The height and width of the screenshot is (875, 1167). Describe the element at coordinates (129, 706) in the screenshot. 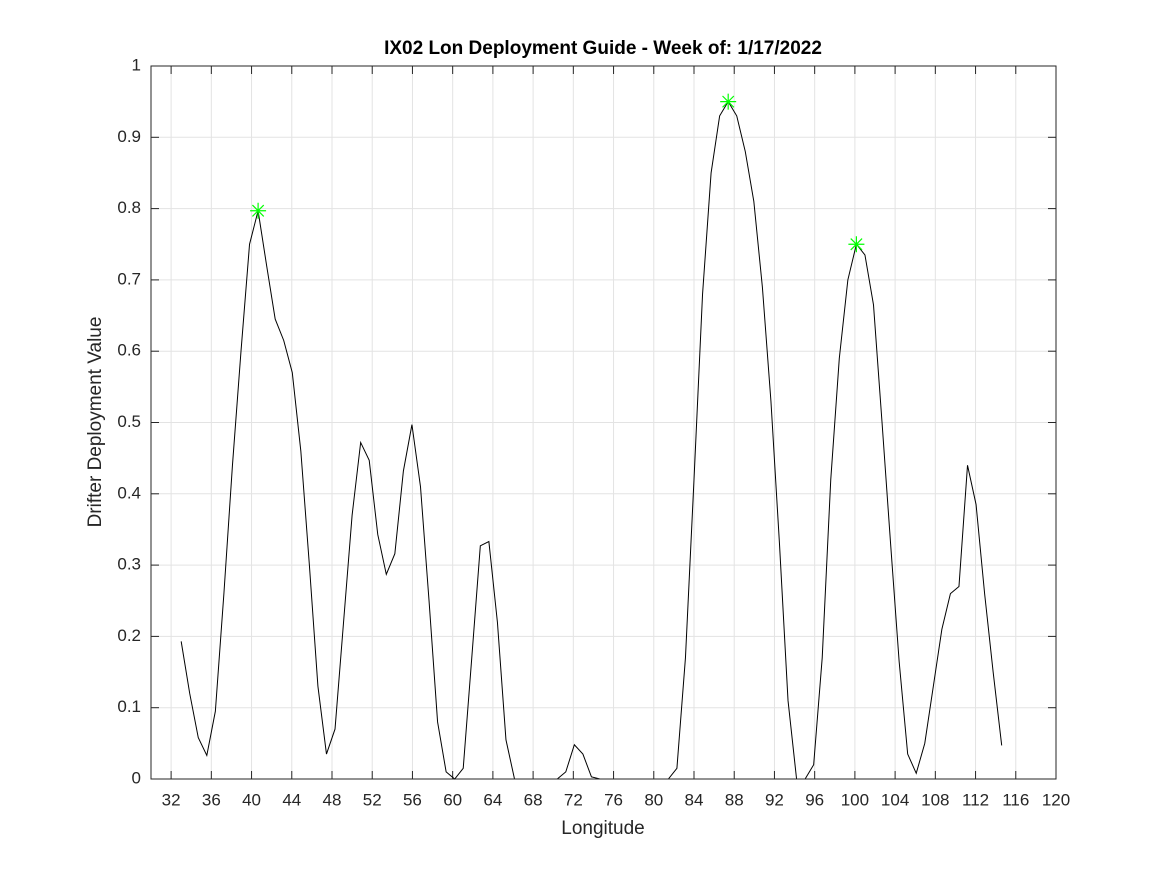

I see `y-tick-label: 0.1` at that location.